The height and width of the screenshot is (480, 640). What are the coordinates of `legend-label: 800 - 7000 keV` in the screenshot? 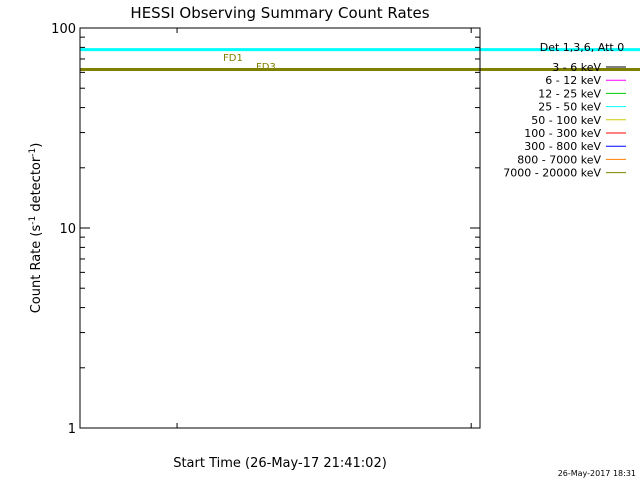 It's located at (559, 159).